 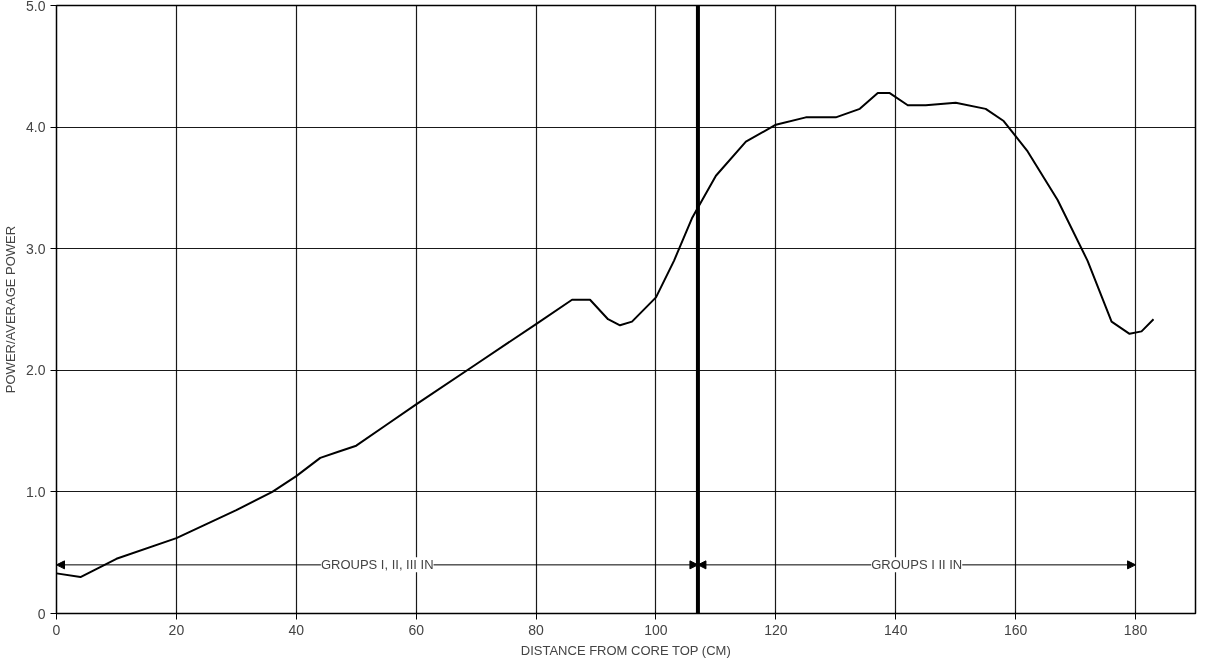 What do you see at coordinates (625, 650) in the screenshot?
I see `x-axis-title: DISTANCE FROM CORE TOP (CM)` at bounding box center [625, 650].